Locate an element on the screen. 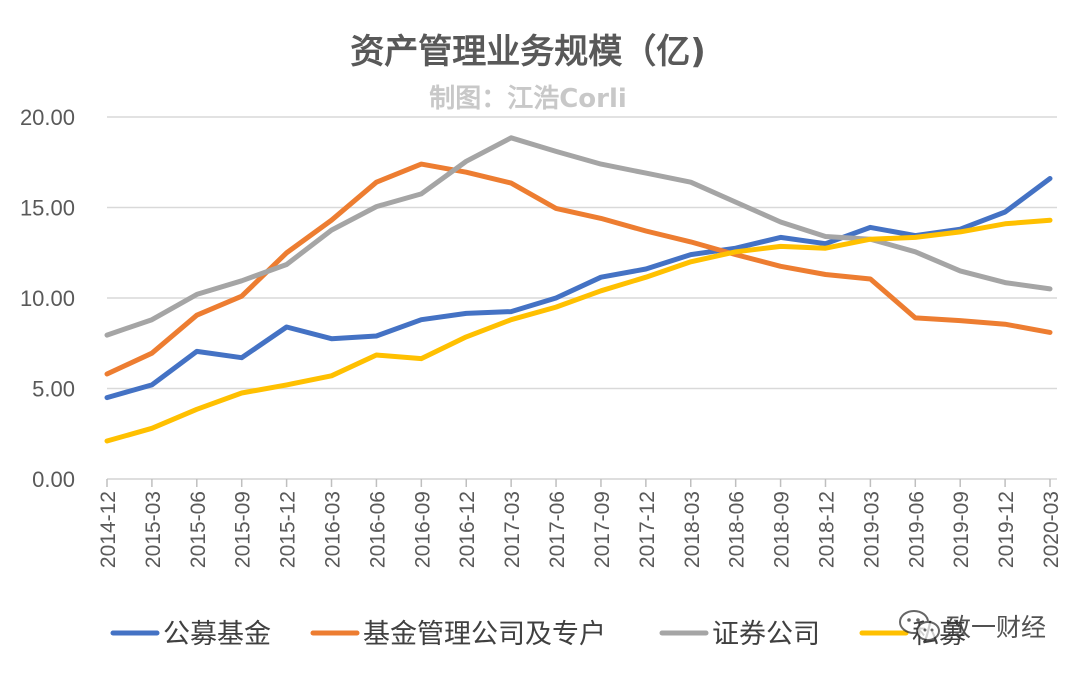  x-tick-label: 2017-12 is located at coordinates (647, 529).